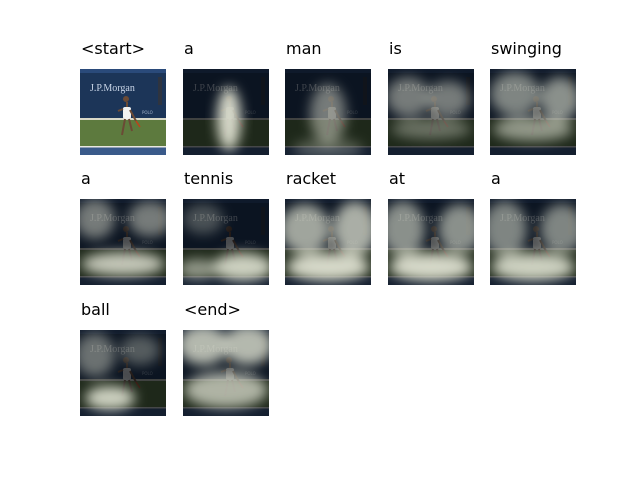 The image size is (640, 480). I want to click on word-label: at, so click(397, 178).